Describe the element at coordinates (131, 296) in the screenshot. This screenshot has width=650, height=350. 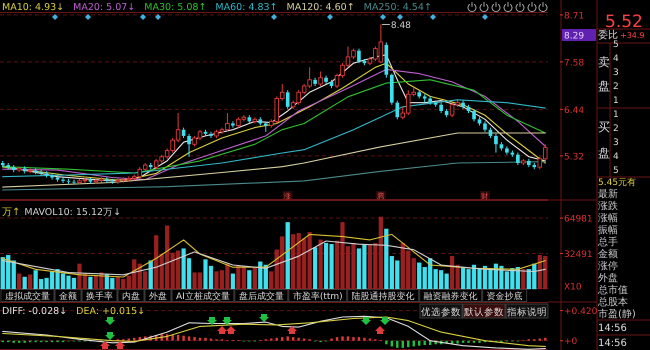
I see `annotation: 内盘` at that location.